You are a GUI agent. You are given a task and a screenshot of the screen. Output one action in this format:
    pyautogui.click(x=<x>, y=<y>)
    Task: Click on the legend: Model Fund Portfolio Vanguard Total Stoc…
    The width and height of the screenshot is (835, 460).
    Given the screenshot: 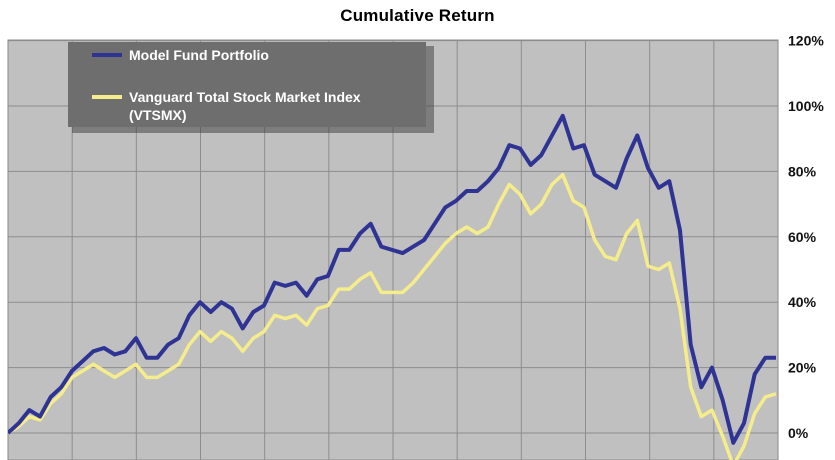 What is the action you would take?
    pyautogui.click(x=251, y=87)
    